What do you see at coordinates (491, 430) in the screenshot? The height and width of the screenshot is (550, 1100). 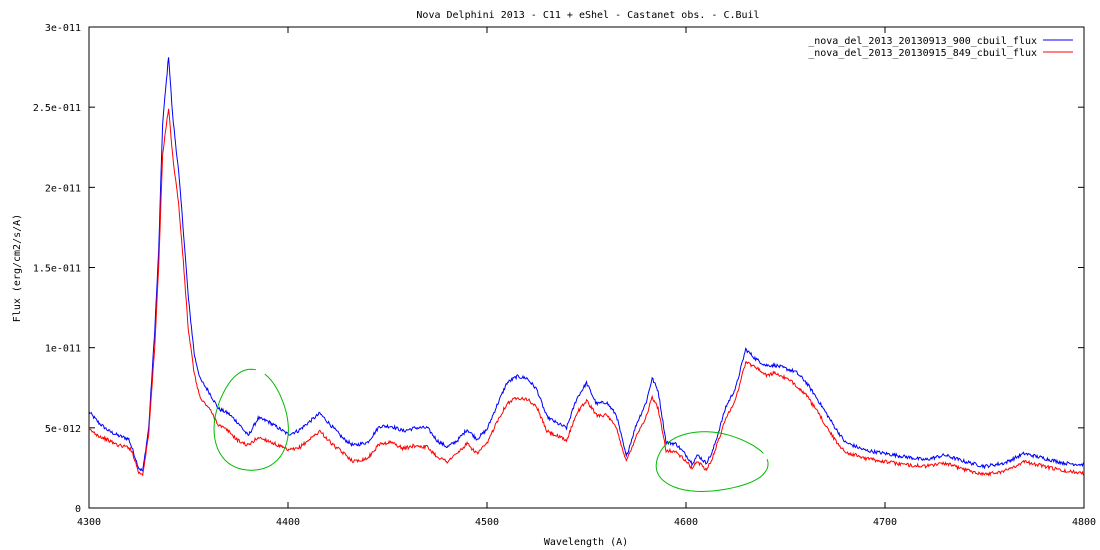 I see `annotation-layer` at bounding box center [491, 430].